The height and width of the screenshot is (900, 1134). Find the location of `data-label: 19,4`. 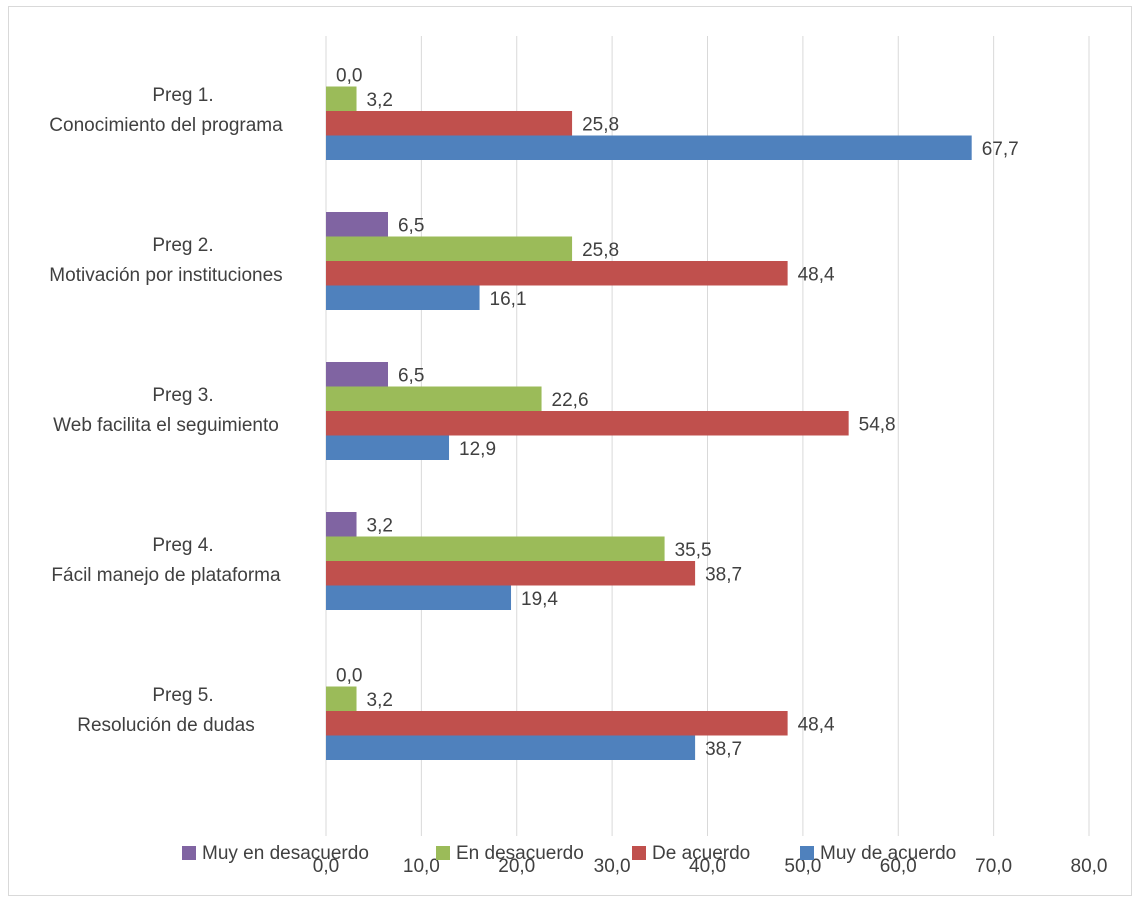

data-label: 19,4 is located at coordinates (539, 599).